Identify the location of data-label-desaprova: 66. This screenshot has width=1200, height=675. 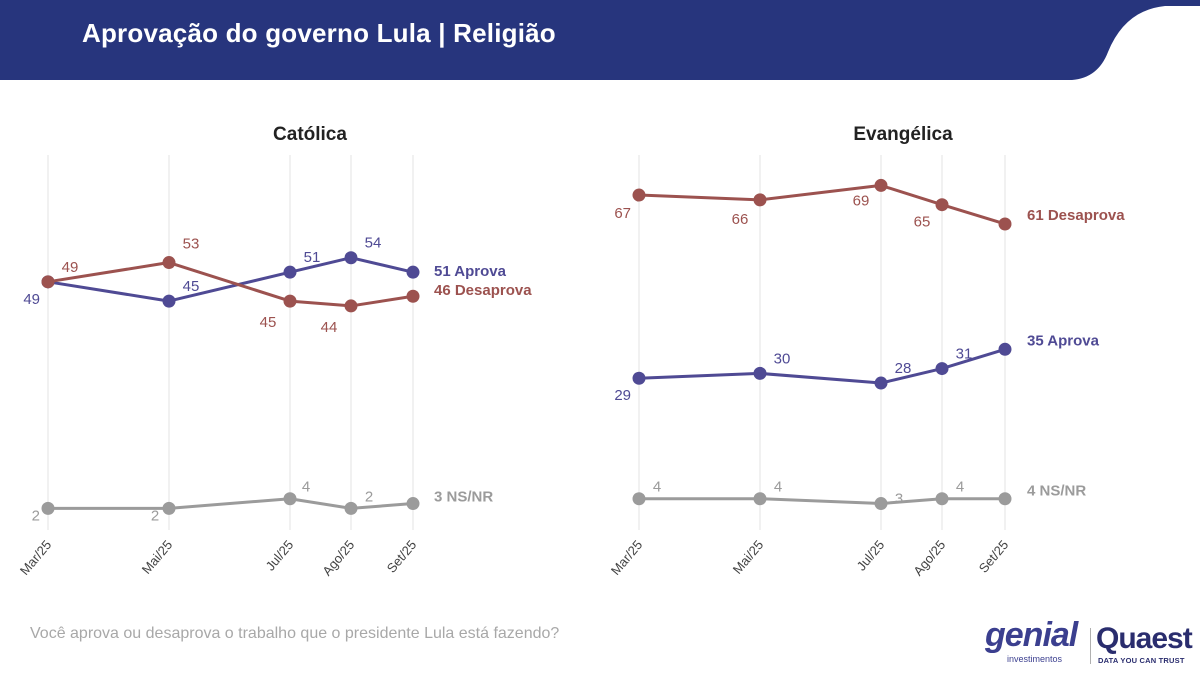
(740, 219).